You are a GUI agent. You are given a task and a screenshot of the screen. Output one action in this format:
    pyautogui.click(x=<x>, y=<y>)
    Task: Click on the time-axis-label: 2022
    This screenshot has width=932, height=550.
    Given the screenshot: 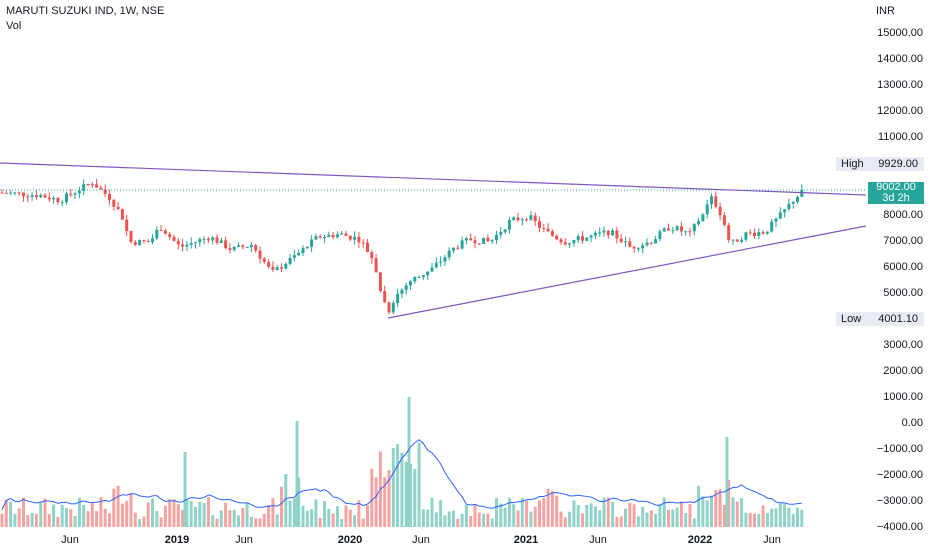 What is the action you would take?
    pyautogui.click(x=700, y=540)
    